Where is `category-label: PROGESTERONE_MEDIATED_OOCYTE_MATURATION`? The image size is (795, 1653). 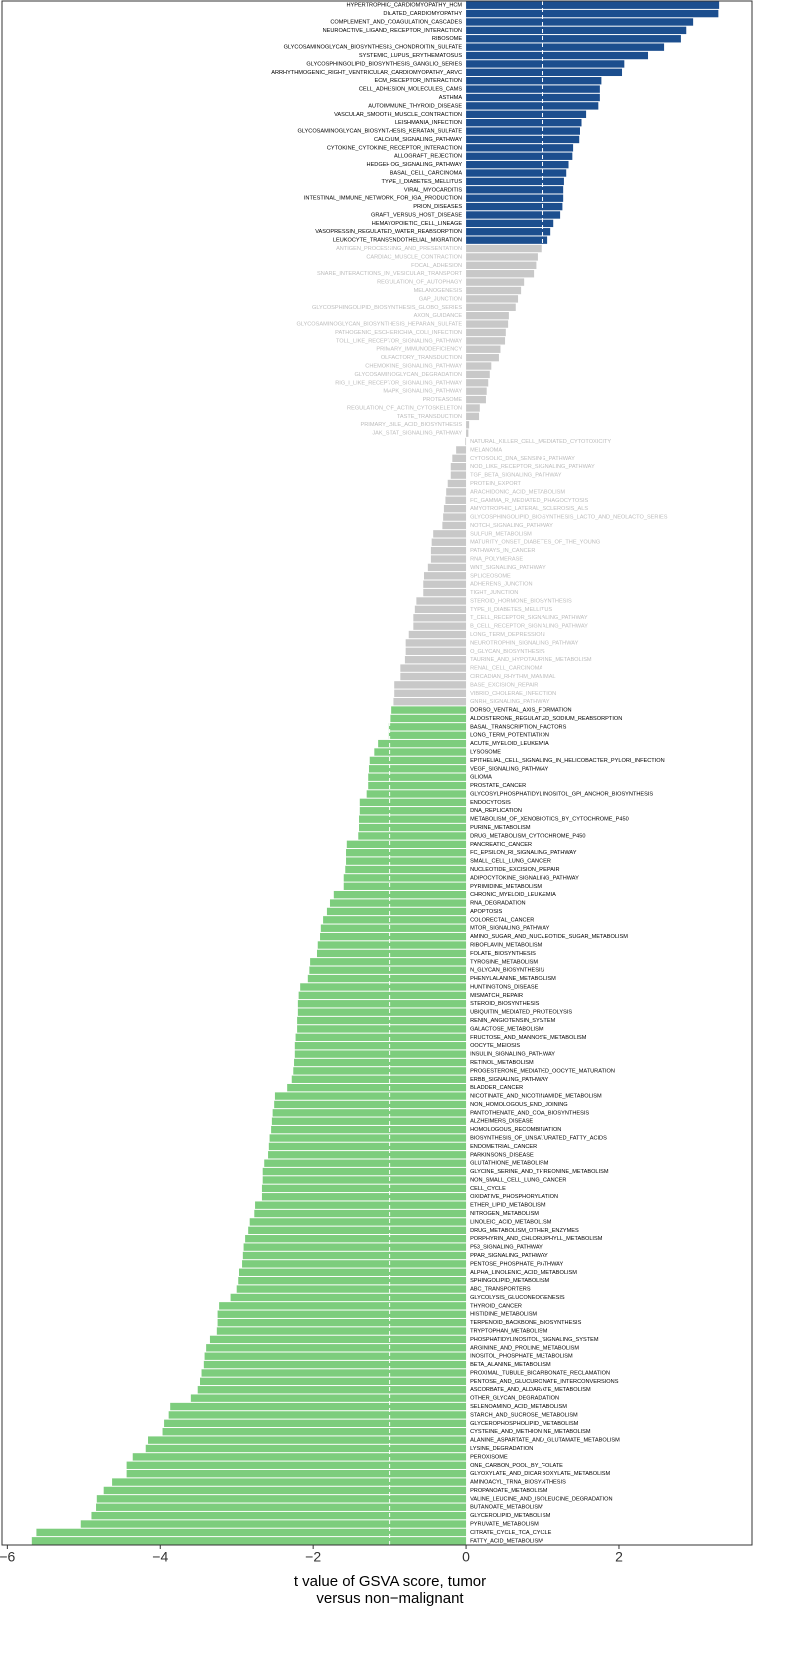
category-label: PROGESTERONE_MEDIATED_OOCYTE_MATURATION is located at coordinates (542, 1071).